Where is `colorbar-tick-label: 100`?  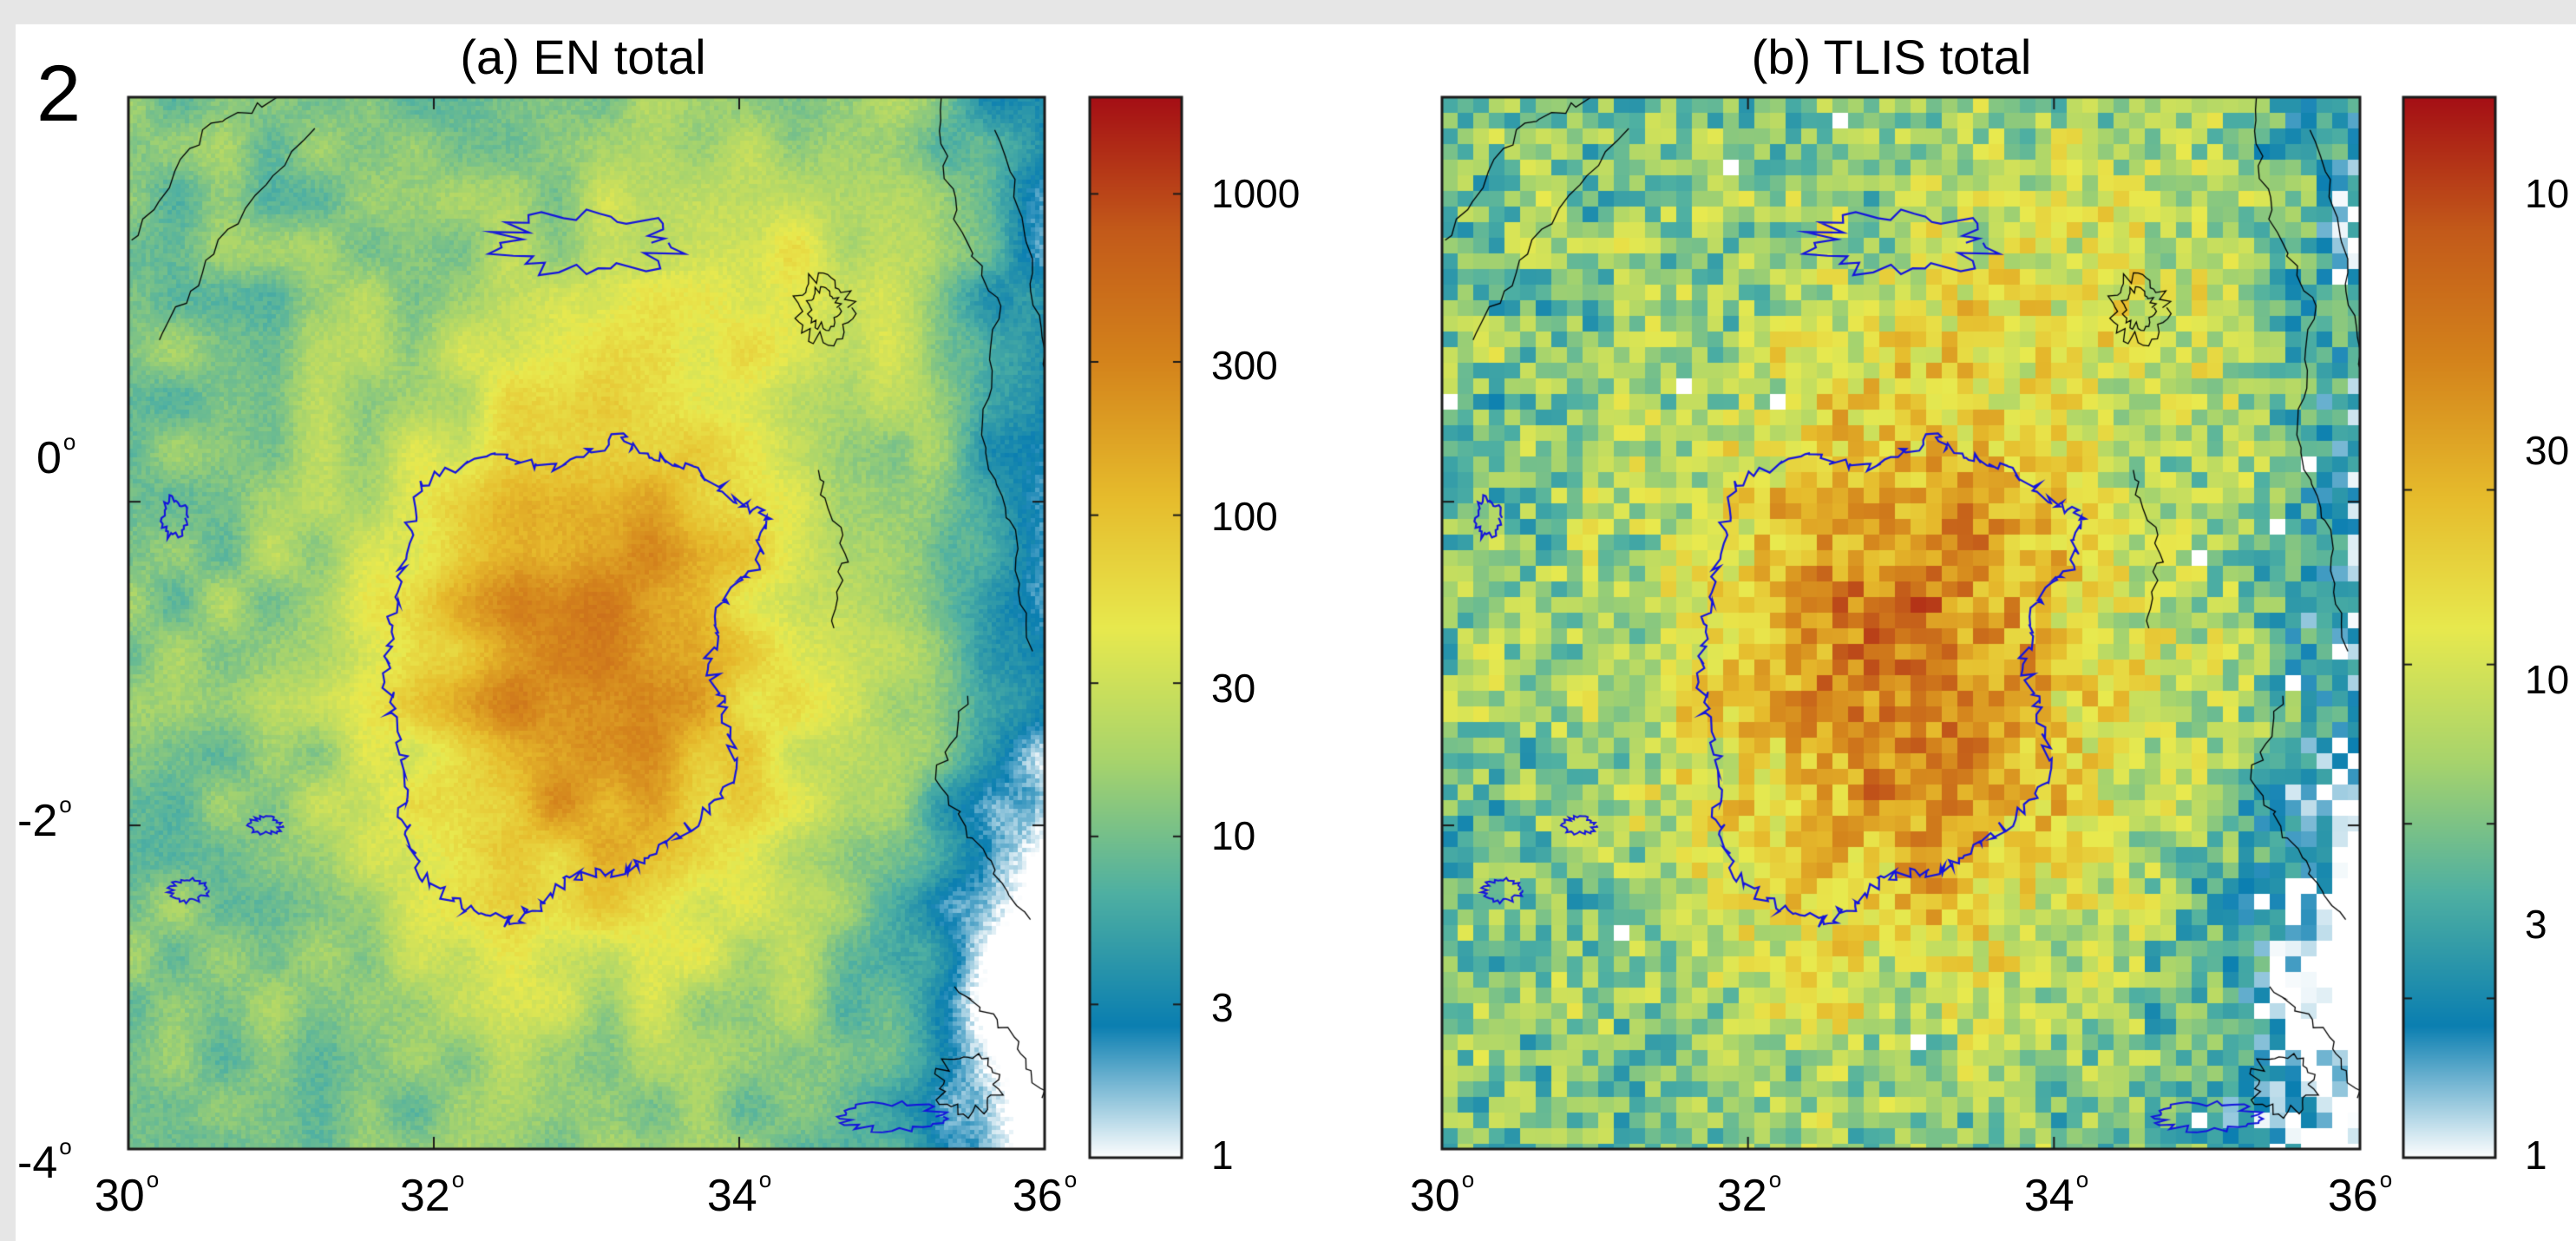
colorbar-tick-label: 100 is located at coordinates (1244, 516).